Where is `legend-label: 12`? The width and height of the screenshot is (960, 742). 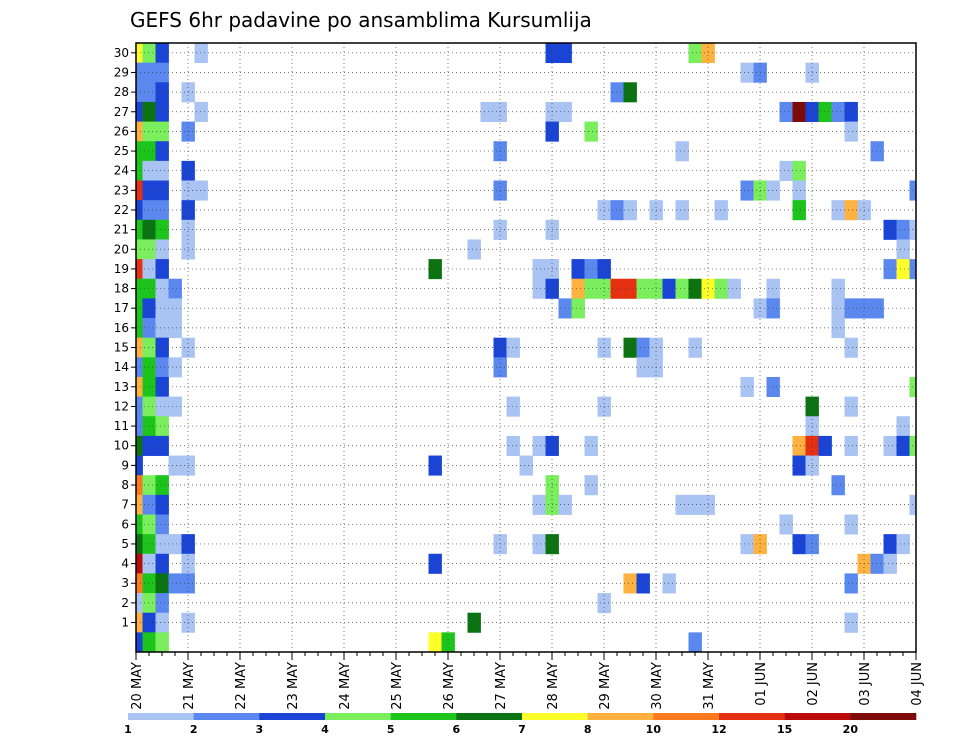 legend-label: 12 is located at coordinates (718, 729).